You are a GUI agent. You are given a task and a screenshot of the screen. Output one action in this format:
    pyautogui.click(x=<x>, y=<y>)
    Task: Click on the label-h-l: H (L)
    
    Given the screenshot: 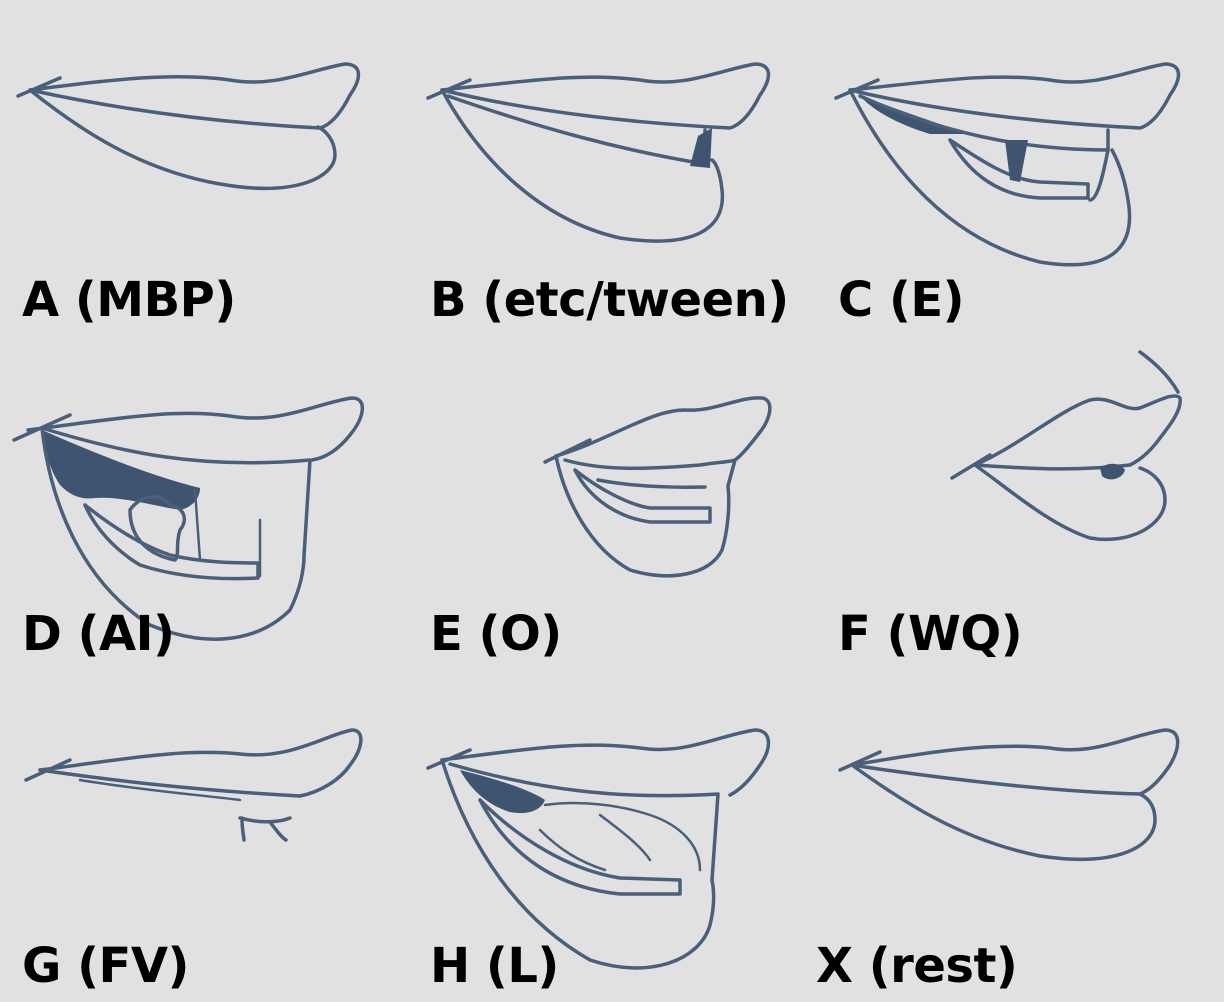 What is the action you would take?
    pyautogui.click(x=494, y=966)
    